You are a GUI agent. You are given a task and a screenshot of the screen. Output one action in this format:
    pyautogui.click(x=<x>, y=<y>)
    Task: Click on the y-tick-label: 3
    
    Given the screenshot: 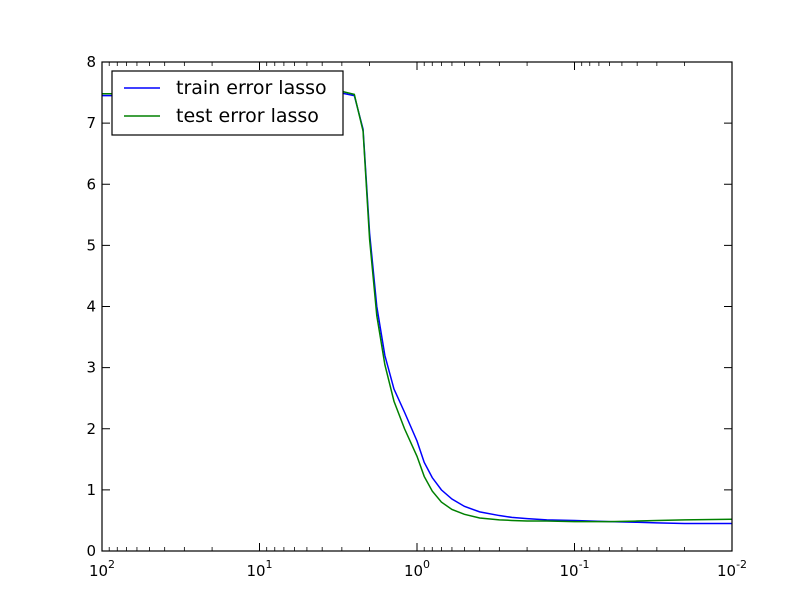 What is the action you would take?
    pyautogui.click(x=91, y=368)
    